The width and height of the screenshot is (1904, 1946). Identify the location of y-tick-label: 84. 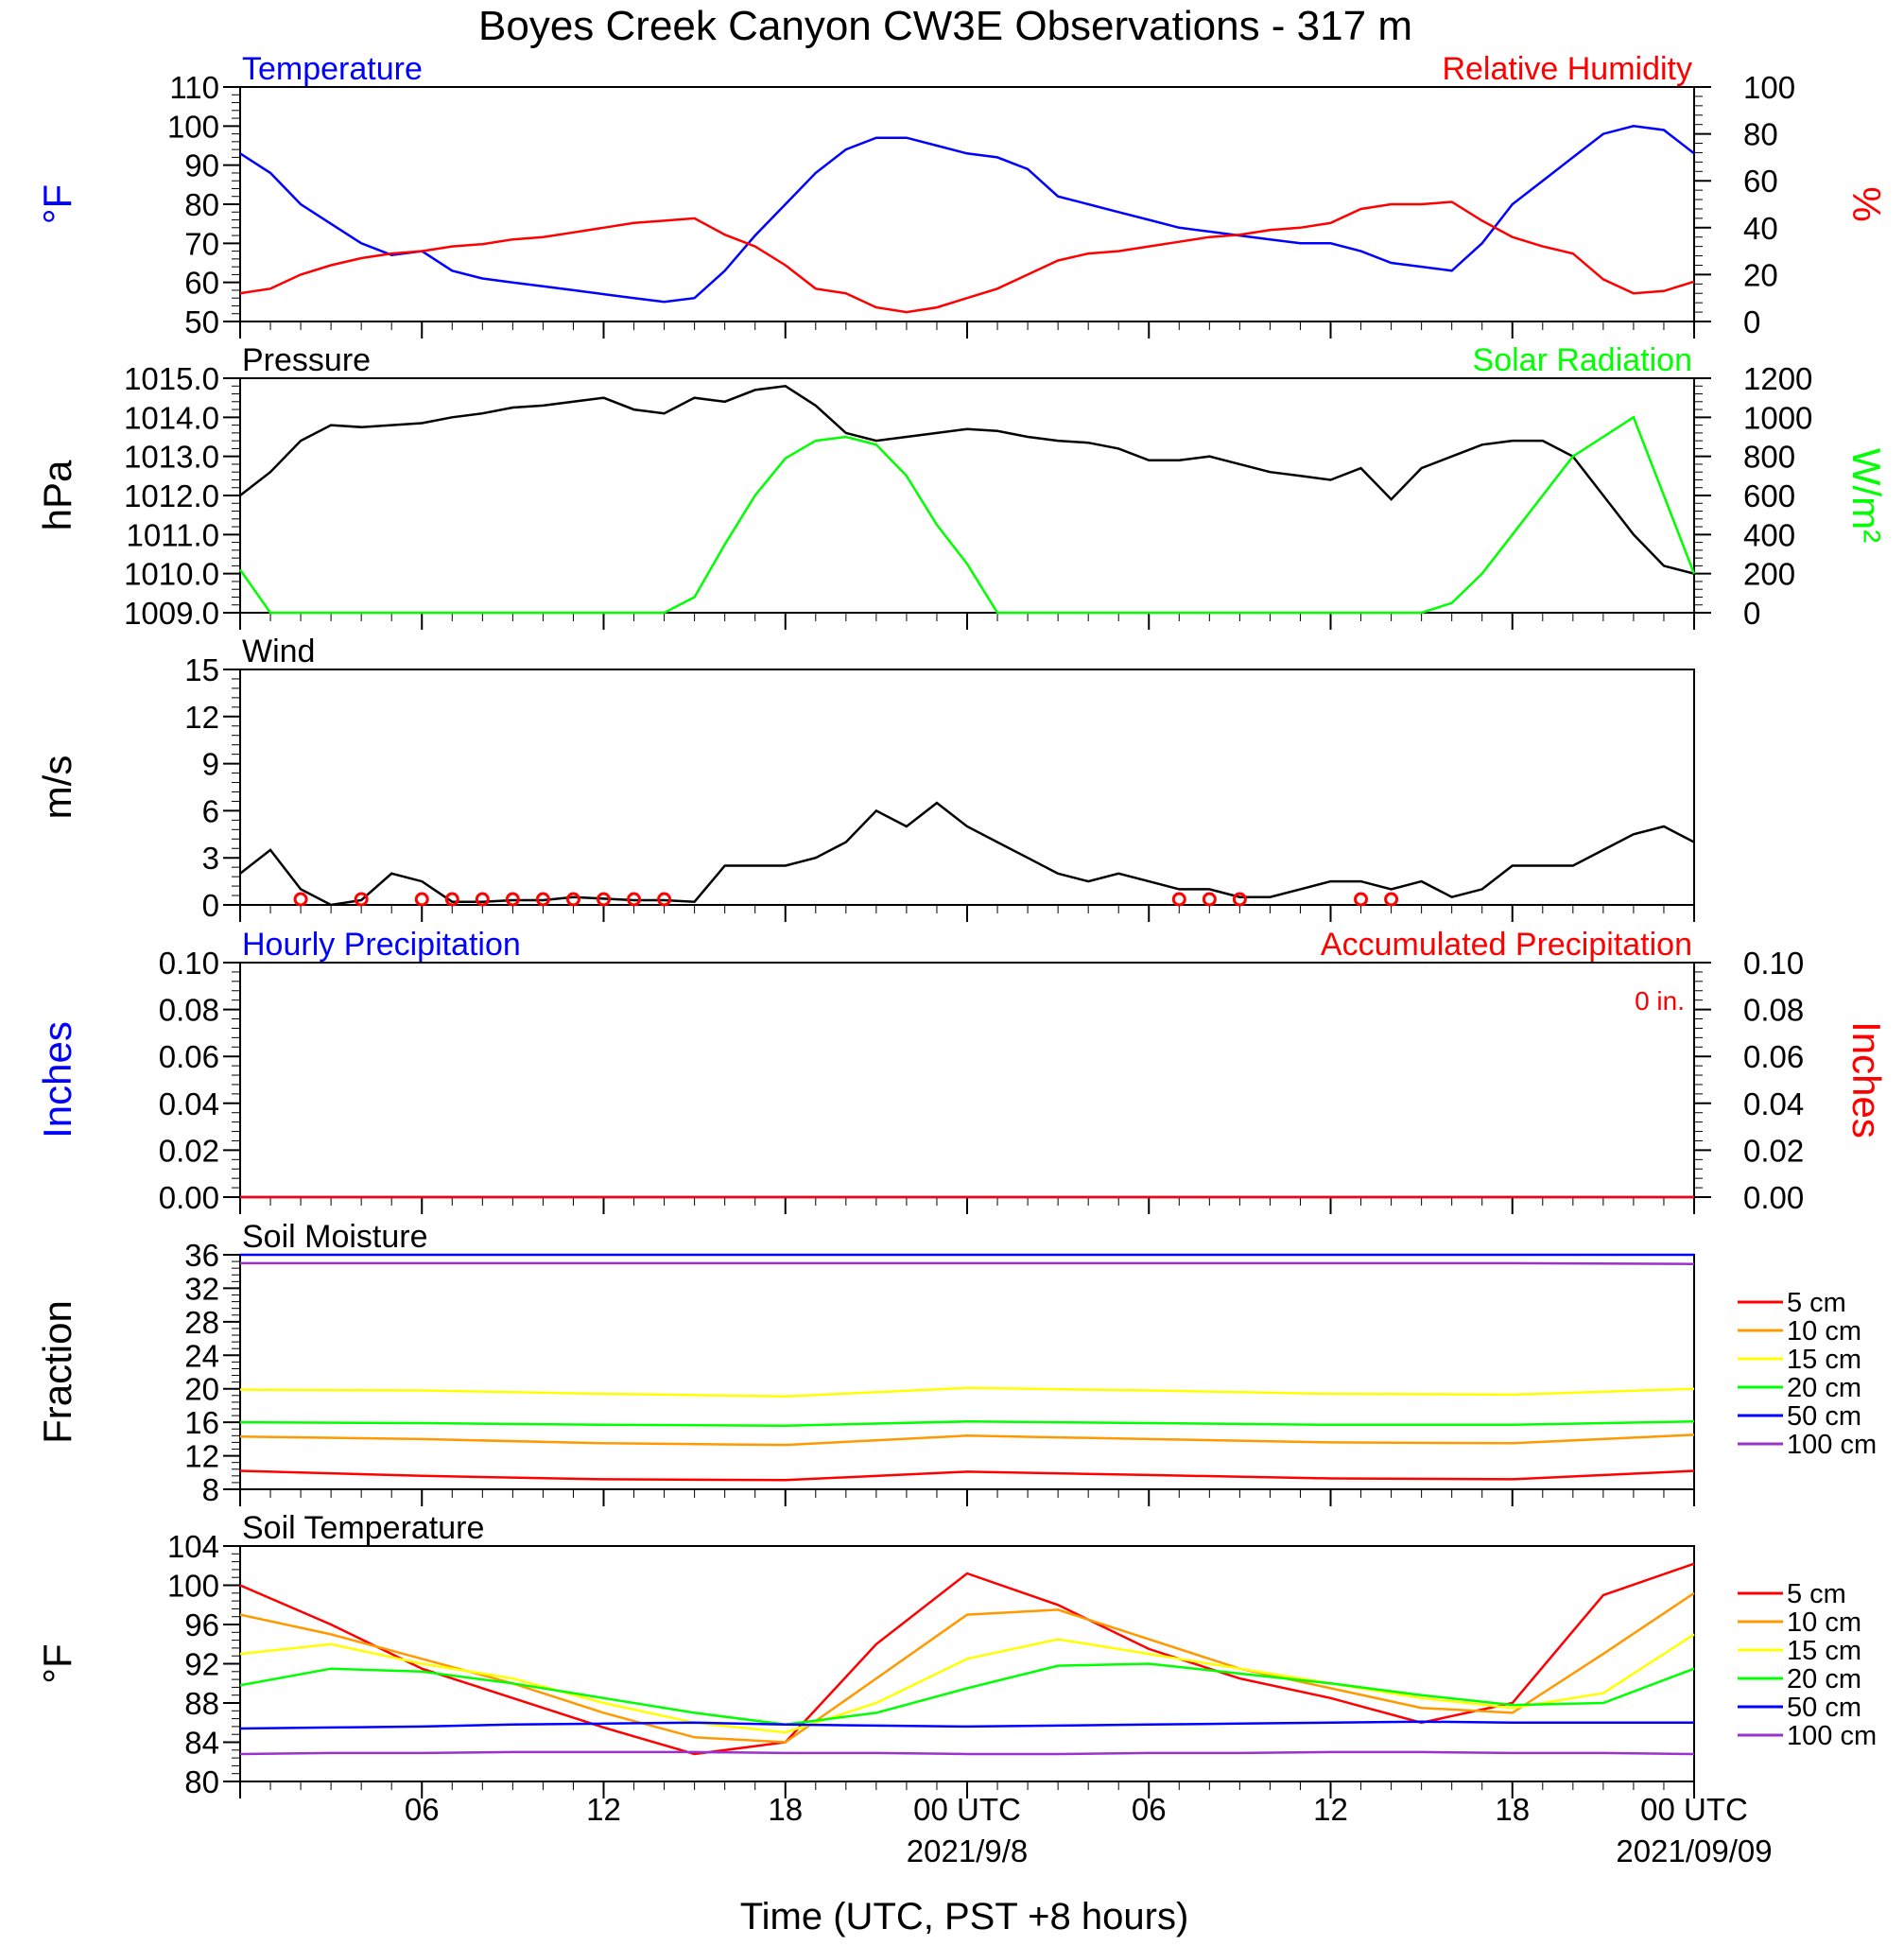
(201, 1744).